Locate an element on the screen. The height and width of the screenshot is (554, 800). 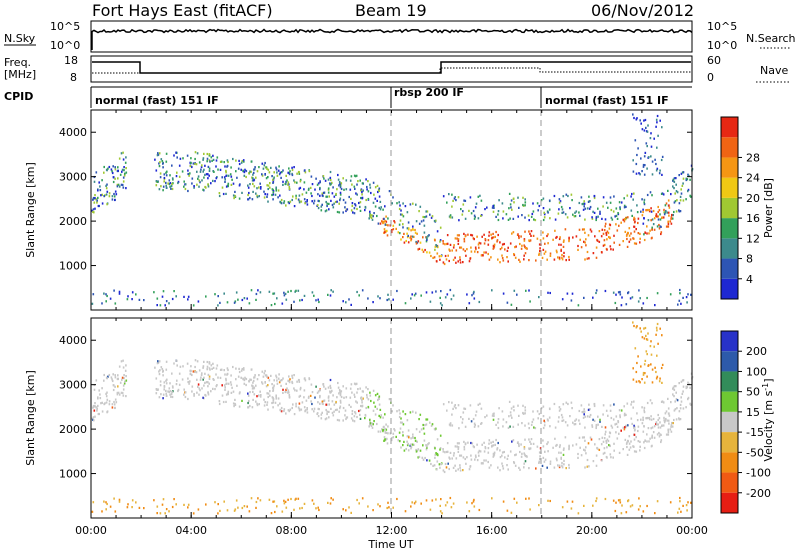
date-title: 06/Nov/2012 is located at coordinates (642, 10).